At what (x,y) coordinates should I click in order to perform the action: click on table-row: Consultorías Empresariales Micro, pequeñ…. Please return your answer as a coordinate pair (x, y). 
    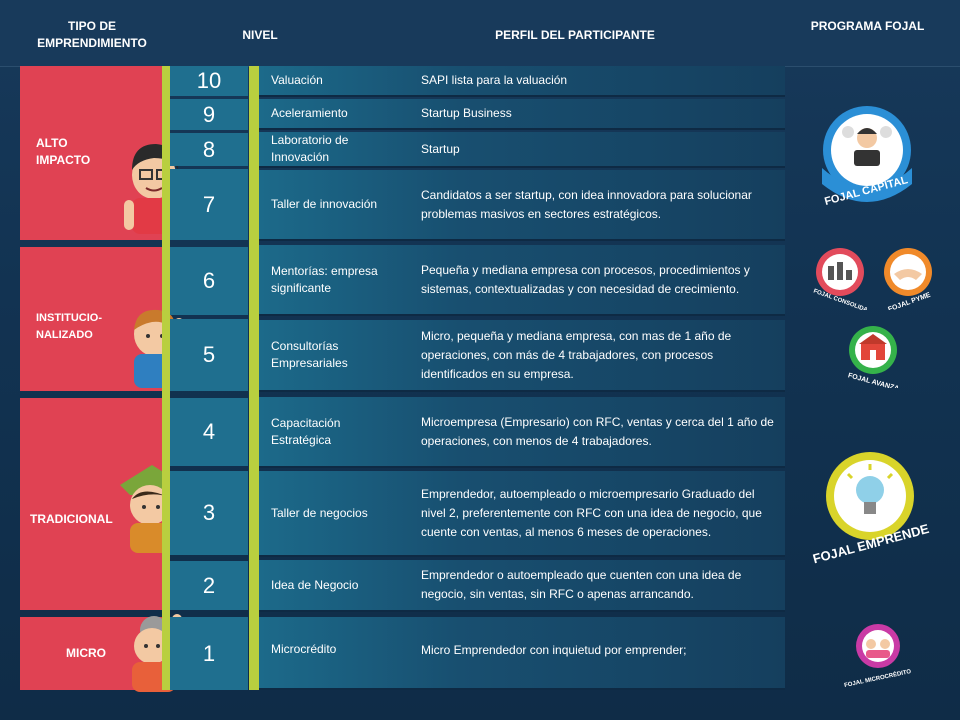
    Looking at the image, I should click on (522, 356).